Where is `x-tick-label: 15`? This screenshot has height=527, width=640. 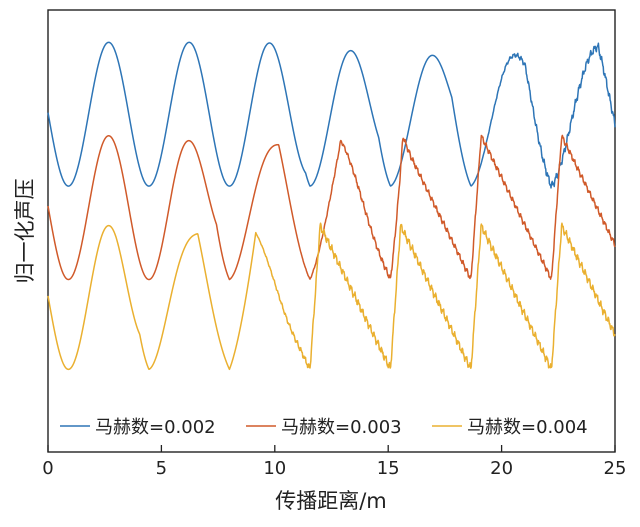 x-tick-label: 15 is located at coordinates (388, 468).